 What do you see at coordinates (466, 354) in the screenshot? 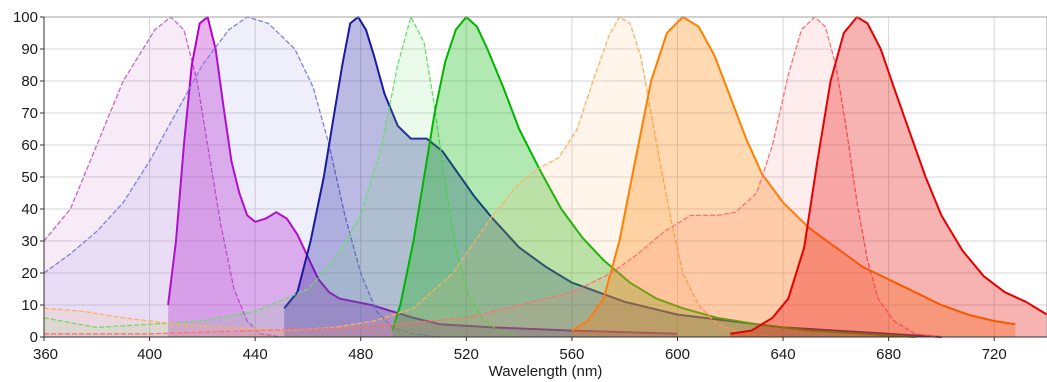
I see `x-tick-label-4: 520` at bounding box center [466, 354].